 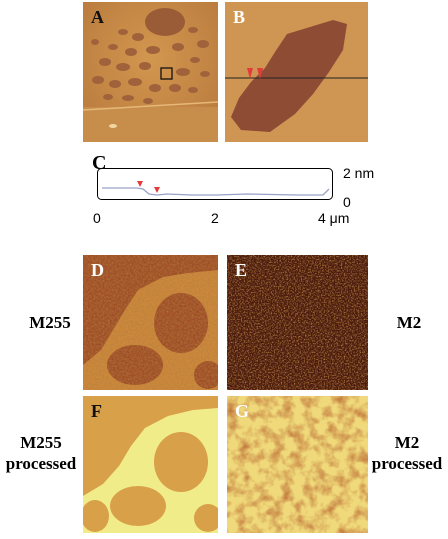 I want to click on panel-f-m255-processed-image: F, so click(x=150, y=464).